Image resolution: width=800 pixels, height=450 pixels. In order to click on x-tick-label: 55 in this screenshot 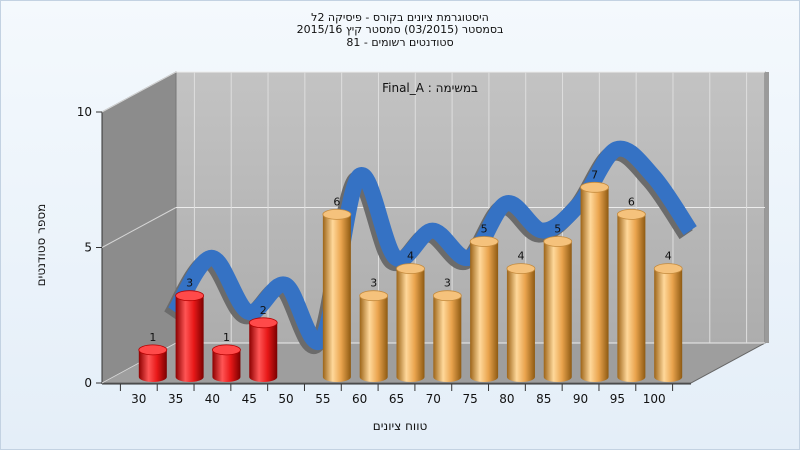, I will do `click(322, 399)`.